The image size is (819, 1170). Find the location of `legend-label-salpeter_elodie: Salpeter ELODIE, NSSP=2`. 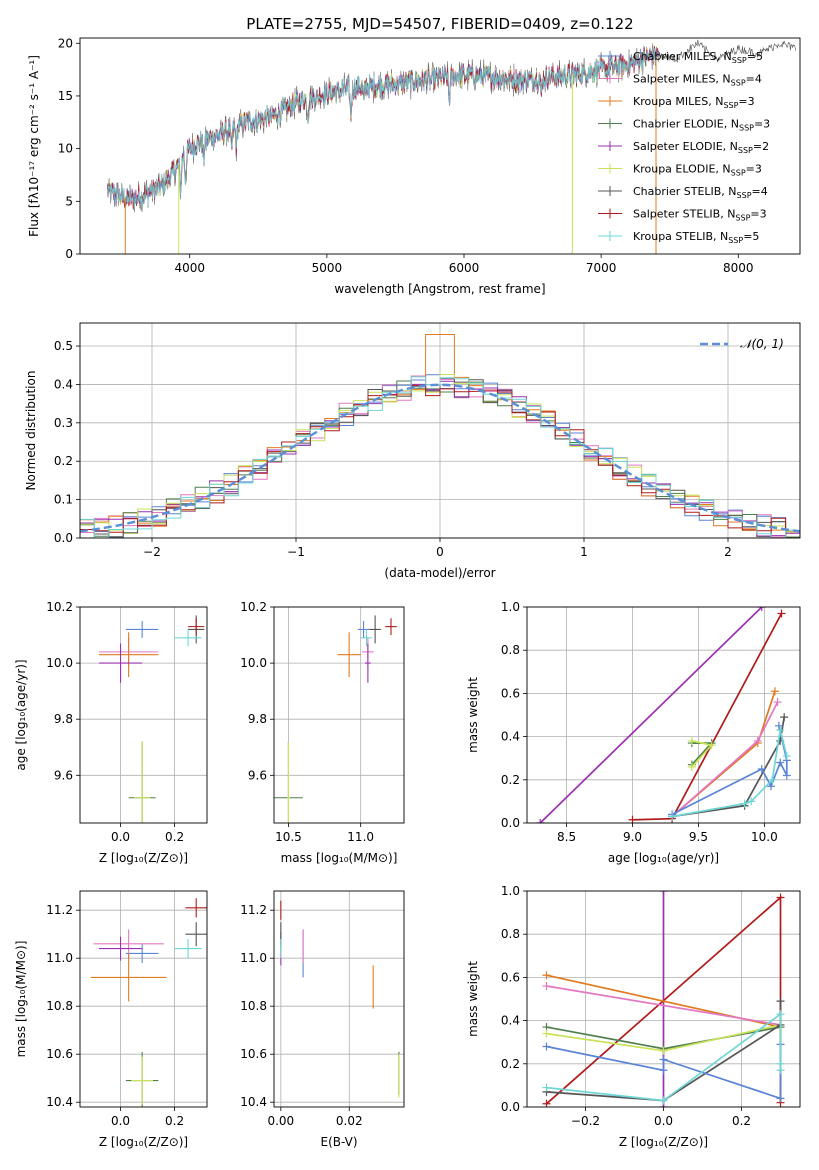

legend-label-salpeter_elodie: Salpeter ELODIE, NSSP=2 is located at coordinates (701, 147).